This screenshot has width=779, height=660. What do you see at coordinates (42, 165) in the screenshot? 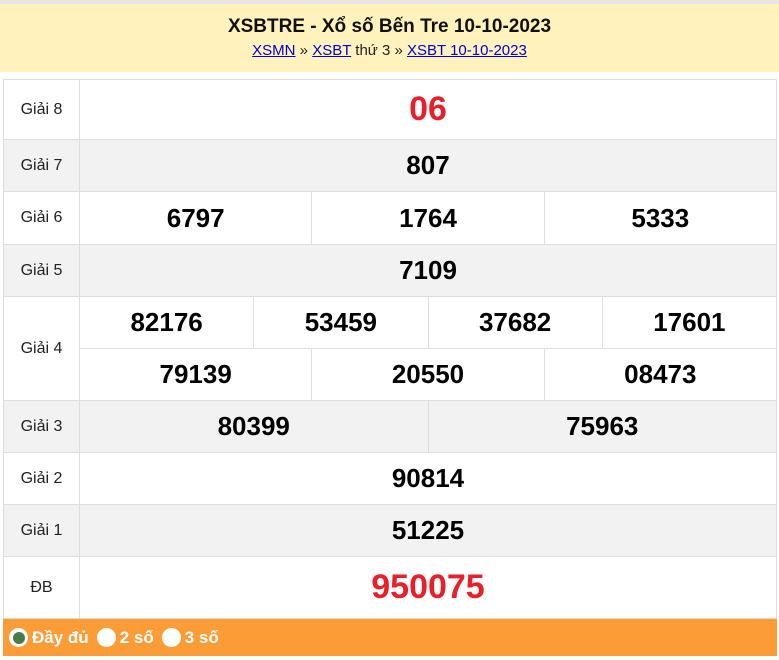
I see `prize-label: Giải 7` at bounding box center [42, 165].